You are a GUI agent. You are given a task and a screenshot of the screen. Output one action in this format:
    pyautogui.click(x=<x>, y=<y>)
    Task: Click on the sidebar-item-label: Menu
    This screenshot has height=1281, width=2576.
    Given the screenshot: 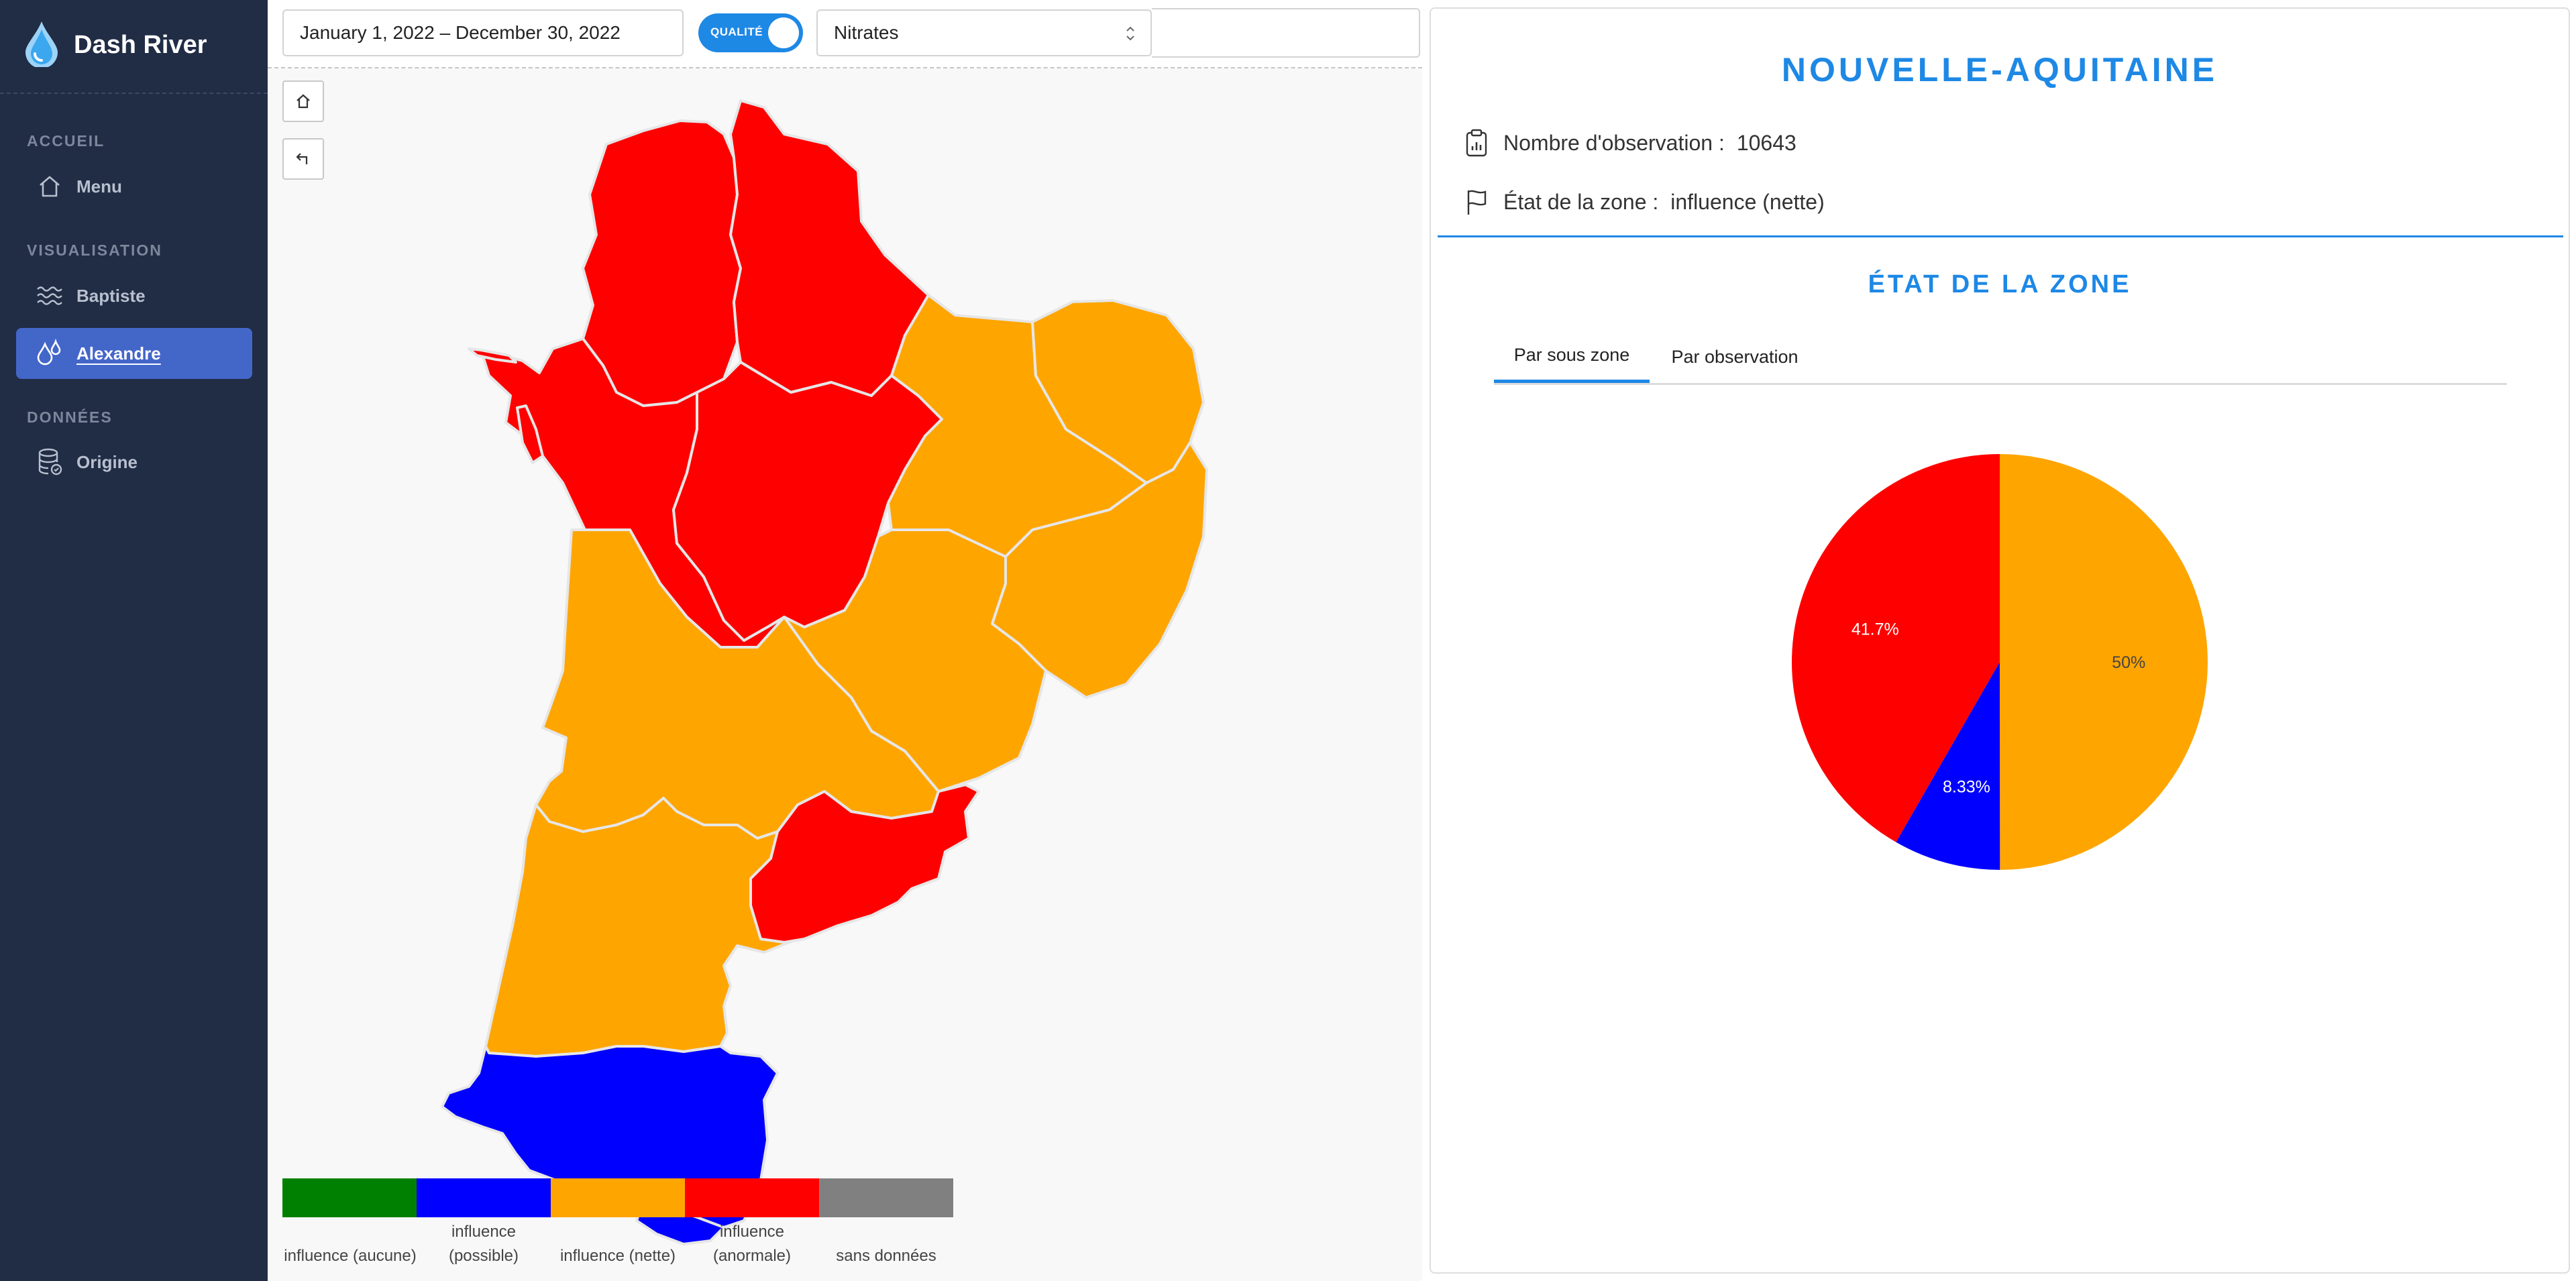 What is the action you would take?
    pyautogui.click(x=99, y=186)
    